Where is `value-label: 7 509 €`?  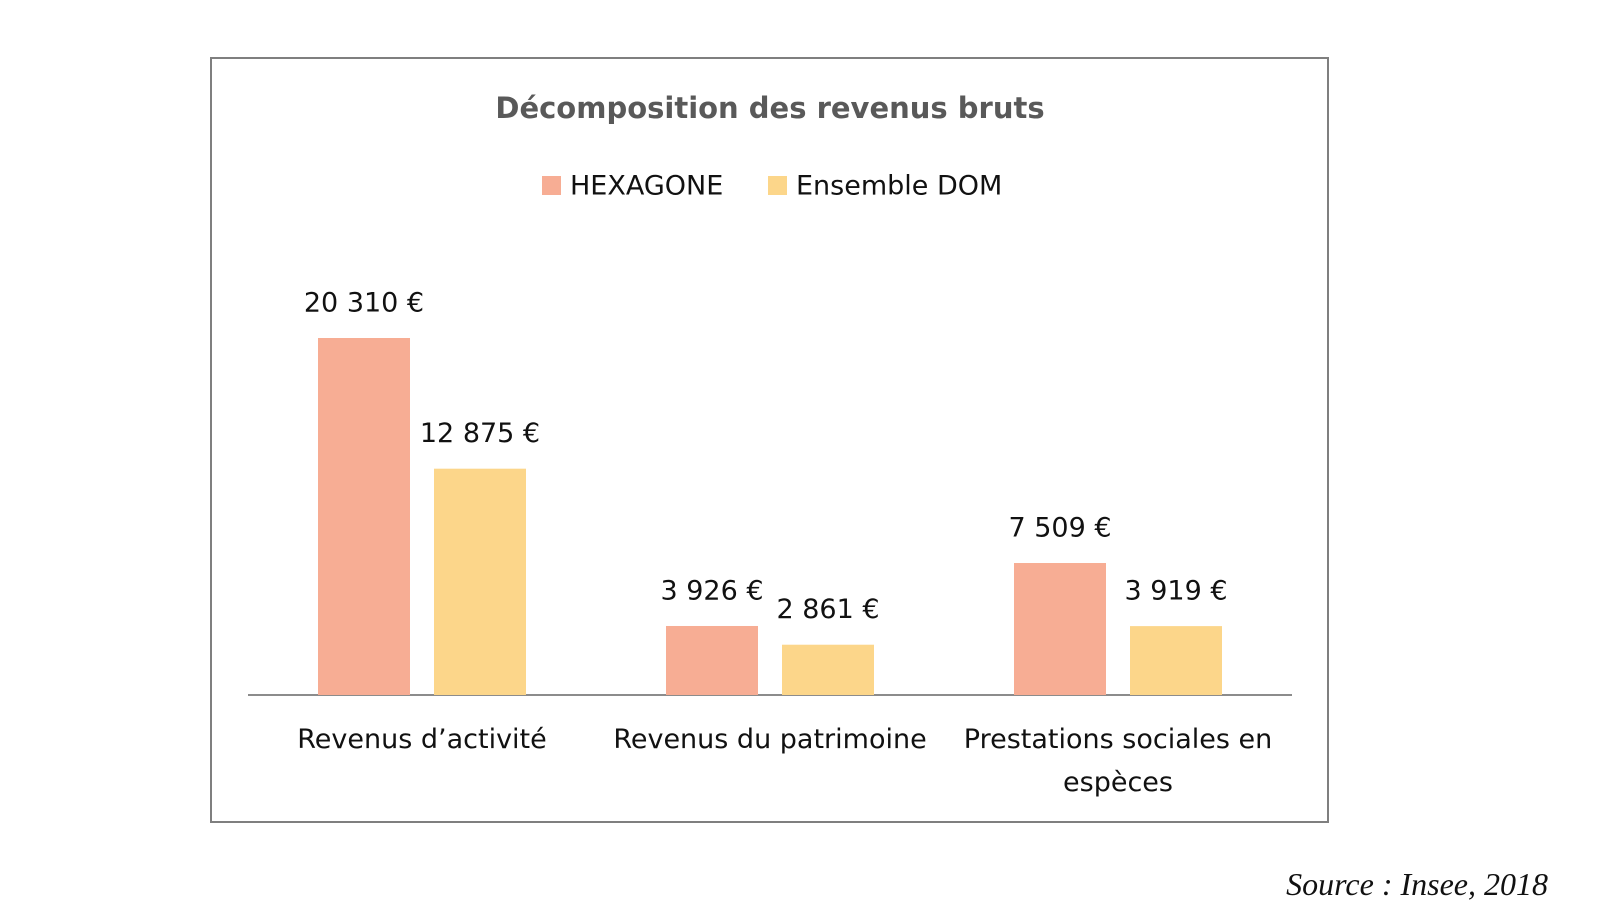
value-label: 7 509 € is located at coordinates (1059, 528).